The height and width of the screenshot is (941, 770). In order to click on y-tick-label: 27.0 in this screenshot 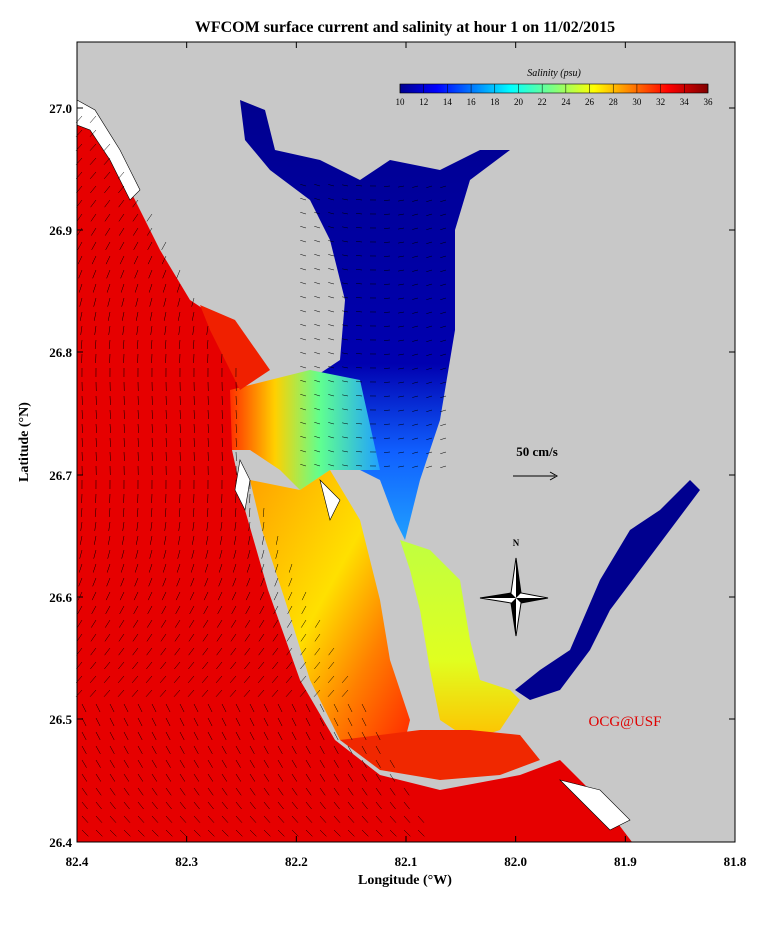, I will do `click(60, 108)`.